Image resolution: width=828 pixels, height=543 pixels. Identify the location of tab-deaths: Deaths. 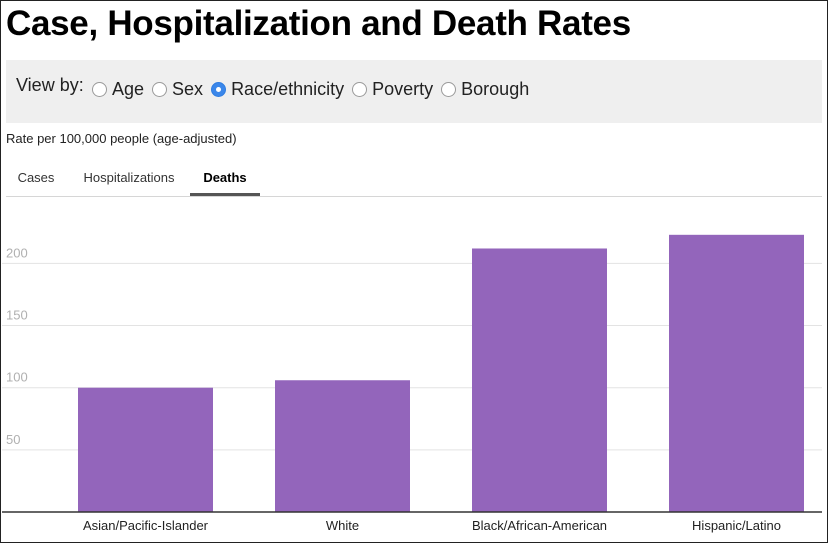
(225, 180).